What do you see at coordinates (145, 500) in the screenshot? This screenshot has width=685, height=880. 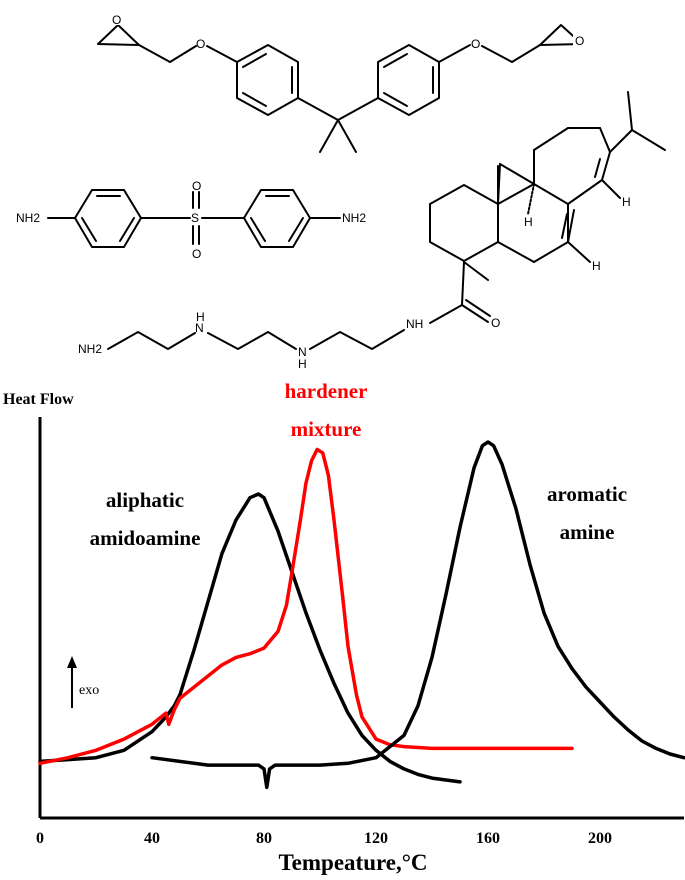 I see `series-label-aliphatic-line1: aliphatic` at bounding box center [145, 500].